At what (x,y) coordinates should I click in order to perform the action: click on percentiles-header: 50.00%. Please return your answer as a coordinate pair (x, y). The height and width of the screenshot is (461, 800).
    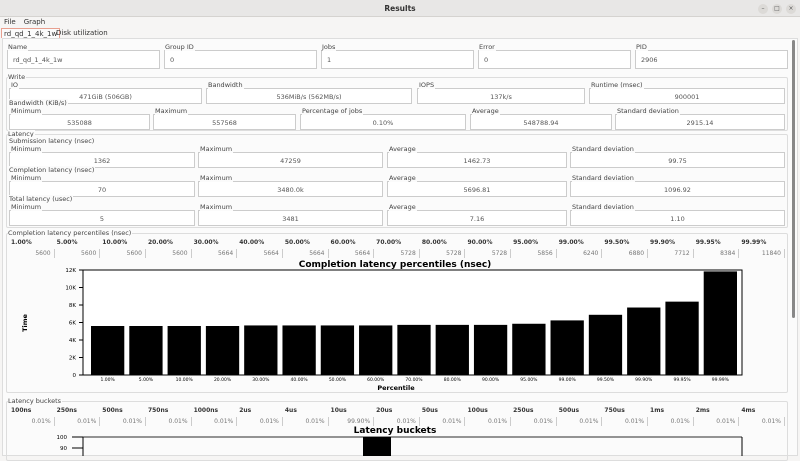
    Looking at the image, I should click on (297, 242).